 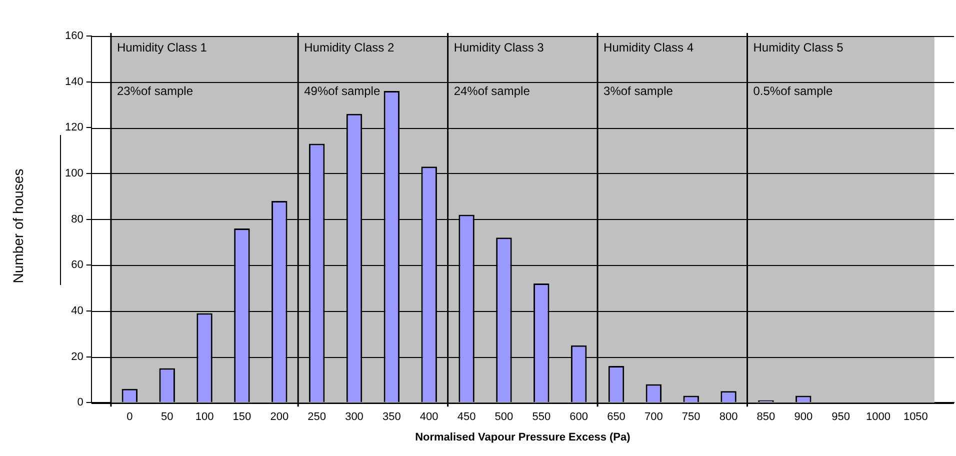 I want to click on annotation: 49%of sample, so click(x=342, y=91).